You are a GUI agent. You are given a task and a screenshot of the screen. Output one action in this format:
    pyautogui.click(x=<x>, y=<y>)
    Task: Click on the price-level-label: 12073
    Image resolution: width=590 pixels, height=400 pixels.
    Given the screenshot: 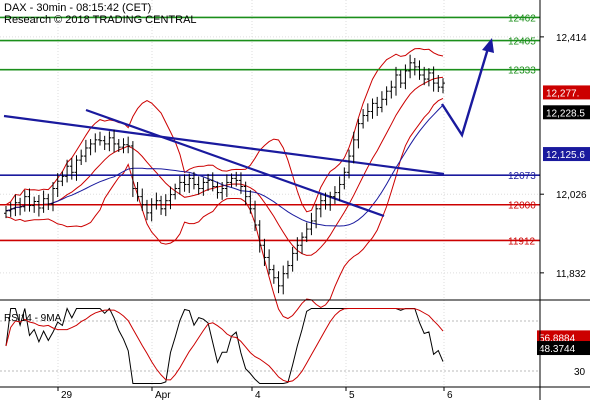 What is the action you would take?
    pyautogui.click(x=522, y=176)
    